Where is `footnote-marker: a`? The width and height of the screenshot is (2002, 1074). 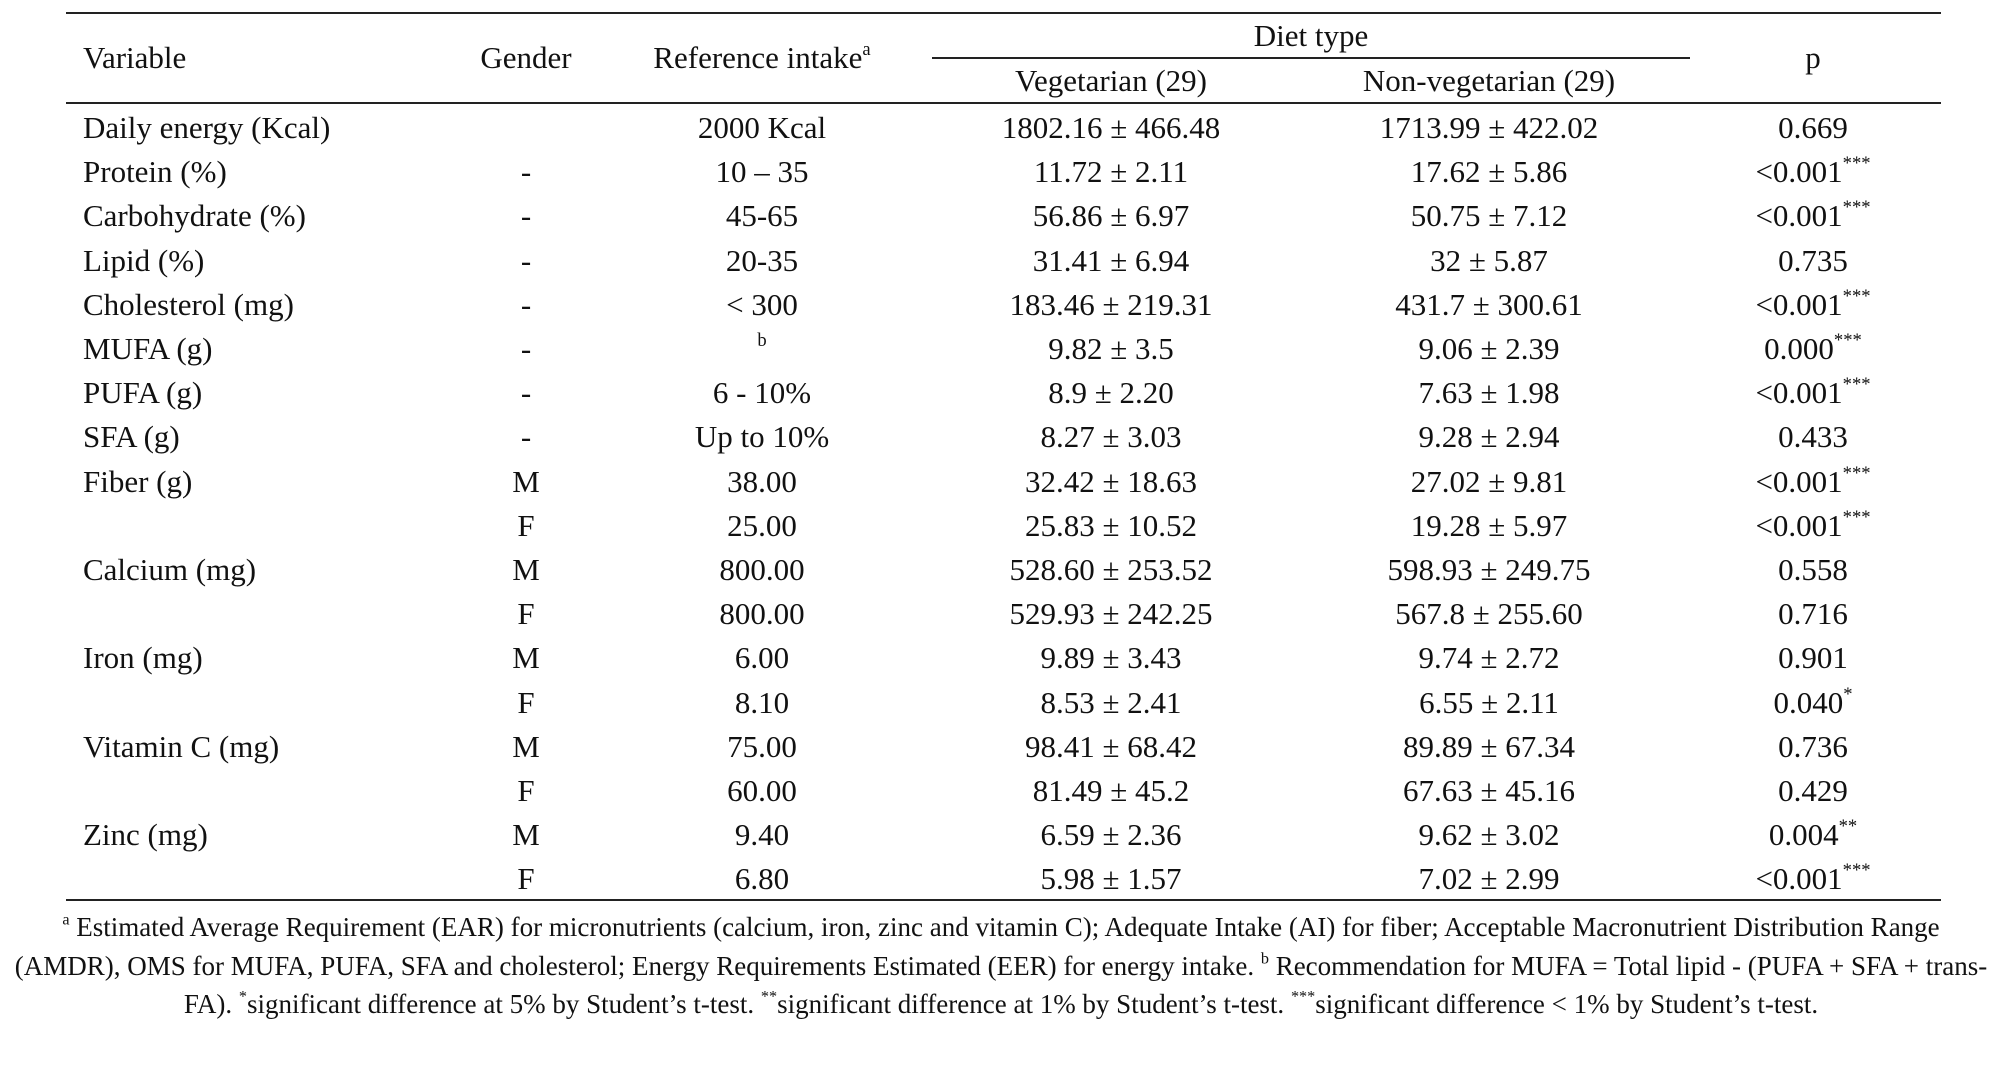 footnote-marker: a is located at coordinates (66, 919).